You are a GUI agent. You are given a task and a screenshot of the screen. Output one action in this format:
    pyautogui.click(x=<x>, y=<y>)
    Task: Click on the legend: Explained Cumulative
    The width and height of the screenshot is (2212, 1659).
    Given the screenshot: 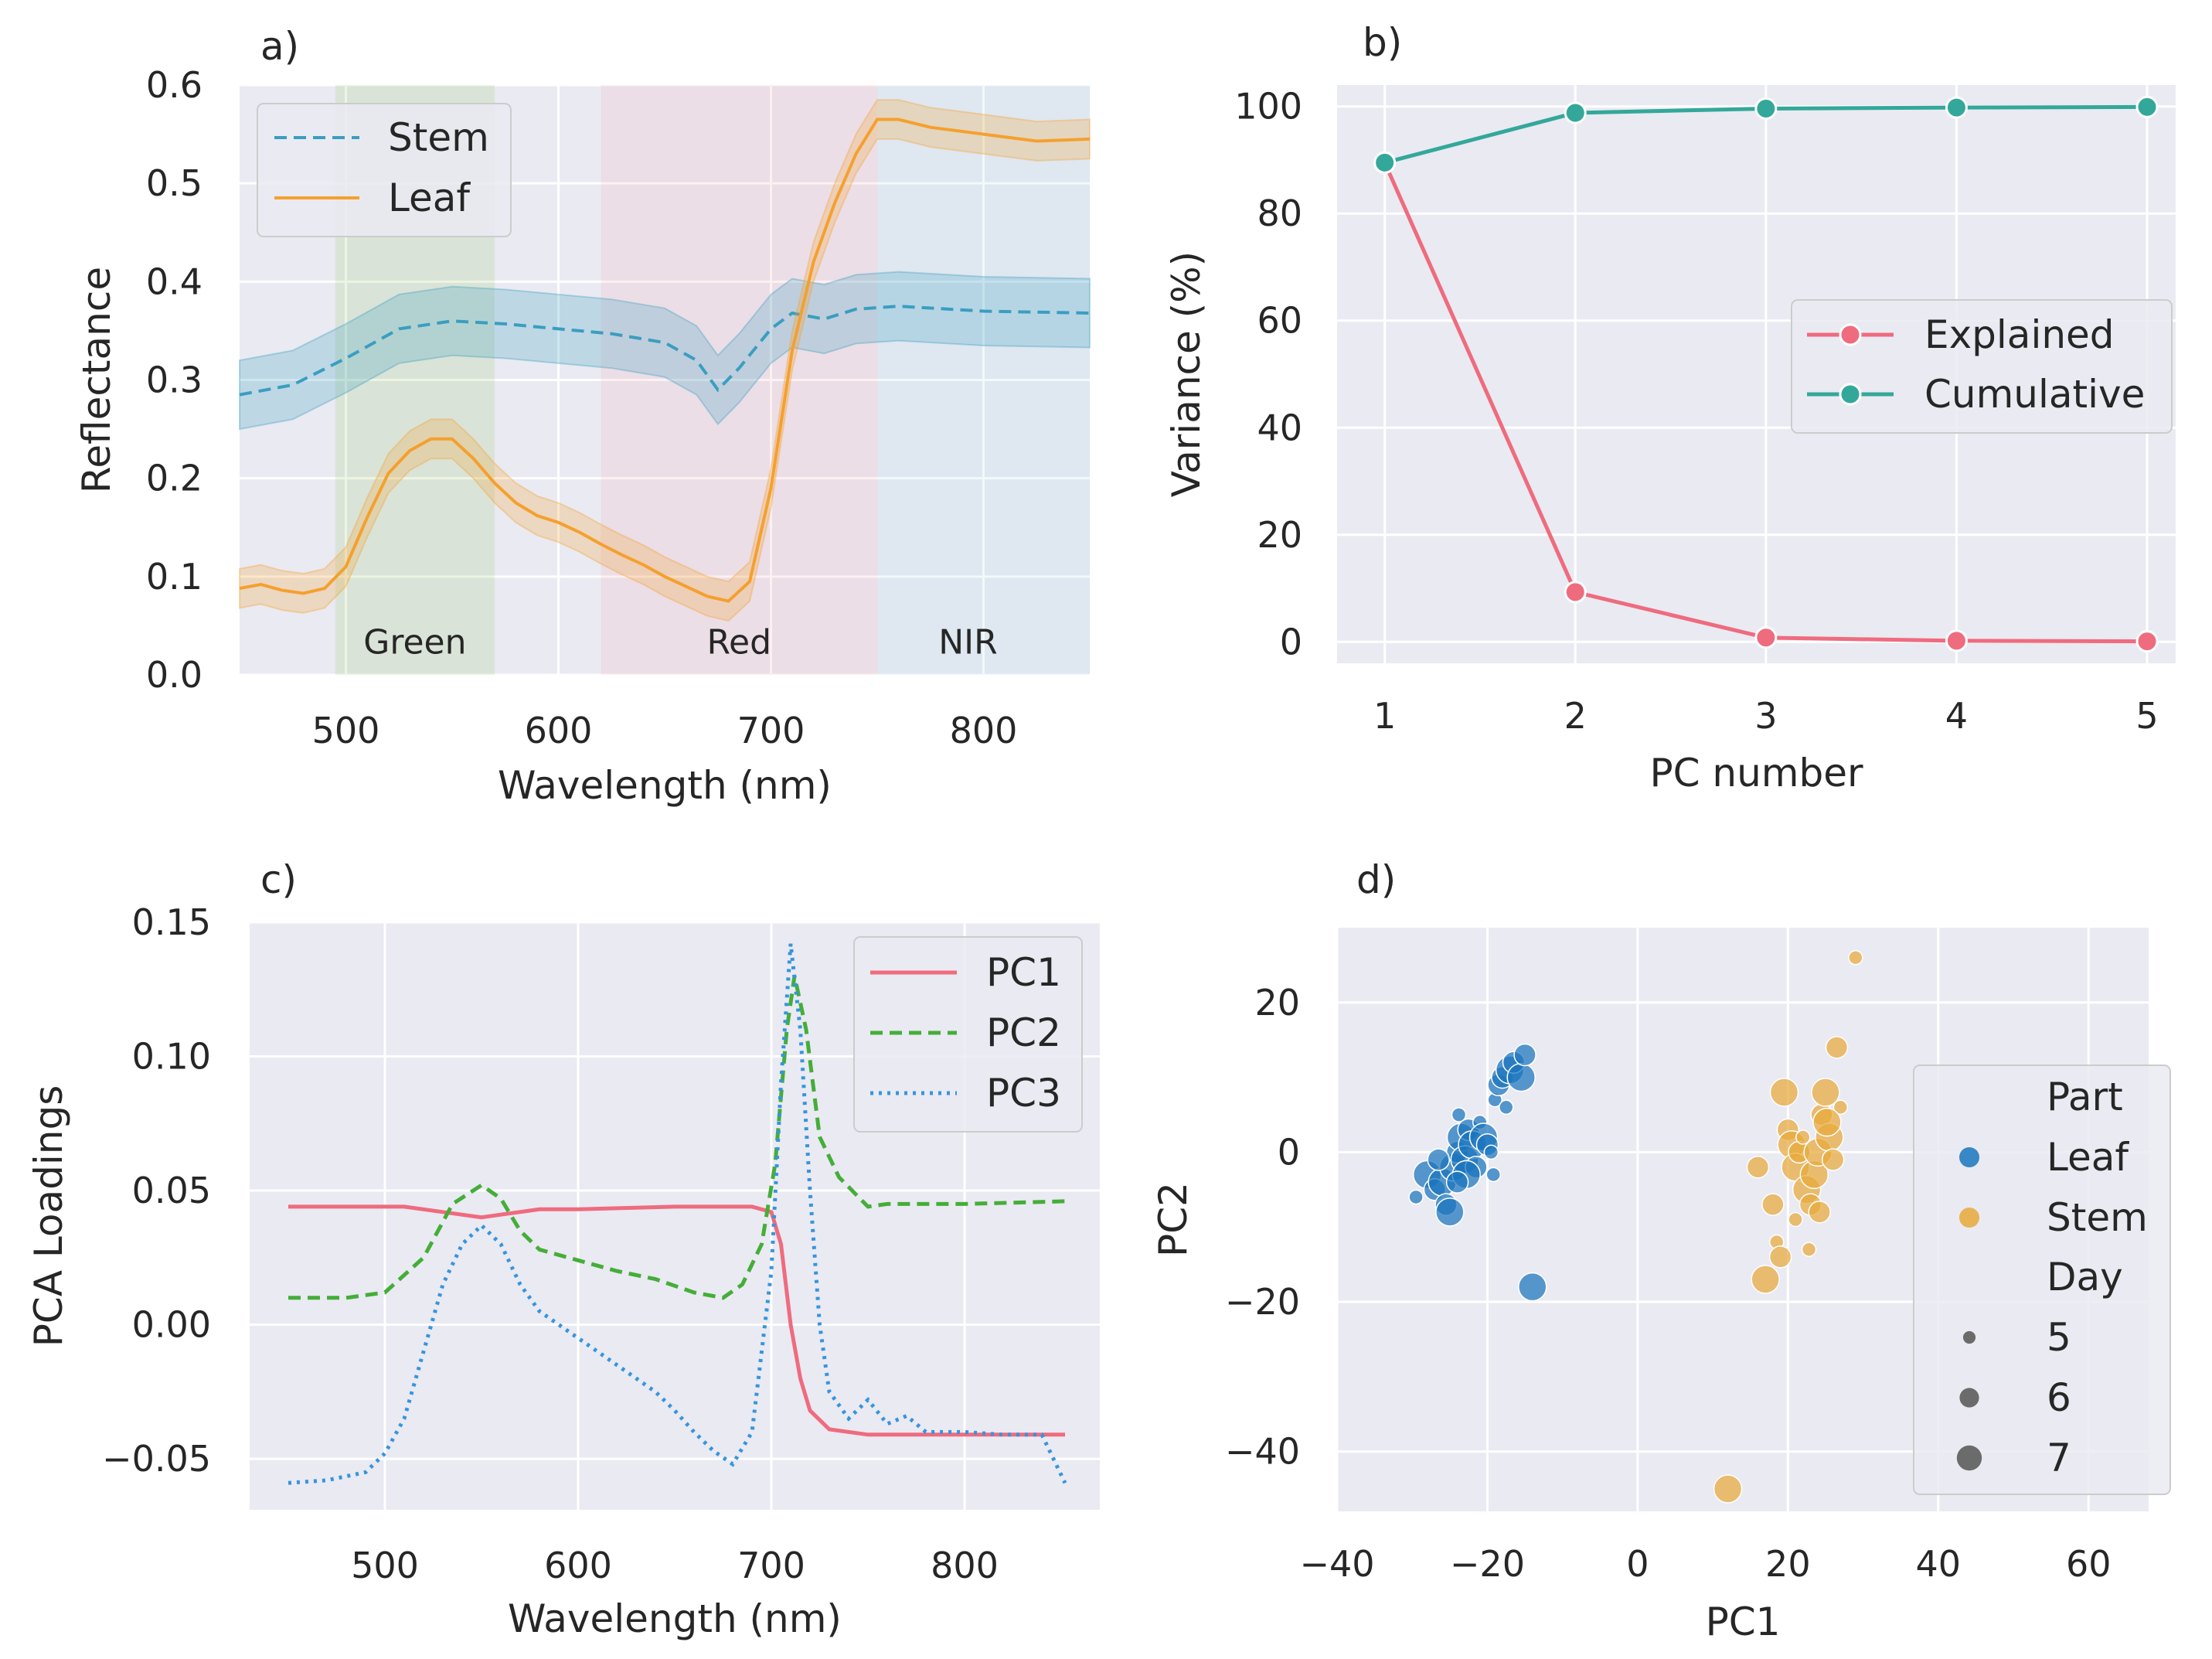 What is the action you would take?
    pyautogui.click(x=1982, y=366)
    